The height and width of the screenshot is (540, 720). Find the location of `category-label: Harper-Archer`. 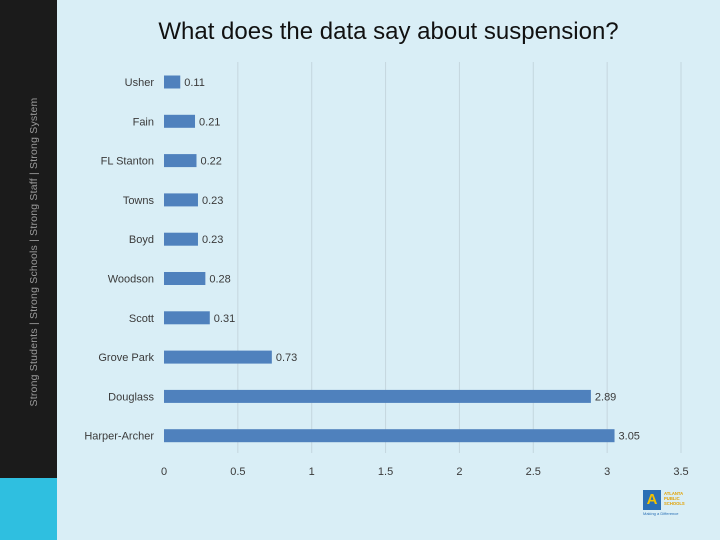

category-label: Harper-Archer is located at coordinates (119, 437).